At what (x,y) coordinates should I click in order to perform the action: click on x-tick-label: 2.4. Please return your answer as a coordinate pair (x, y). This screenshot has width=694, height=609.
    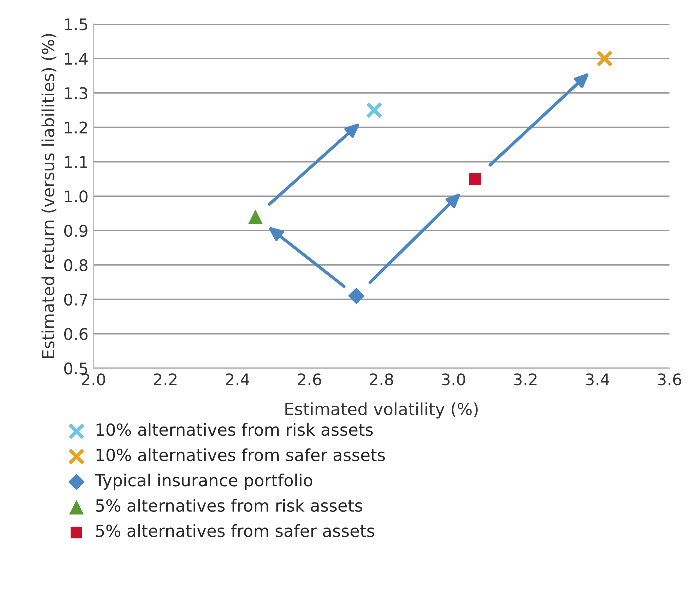
    Looking at the image, I should click on (238, 380).